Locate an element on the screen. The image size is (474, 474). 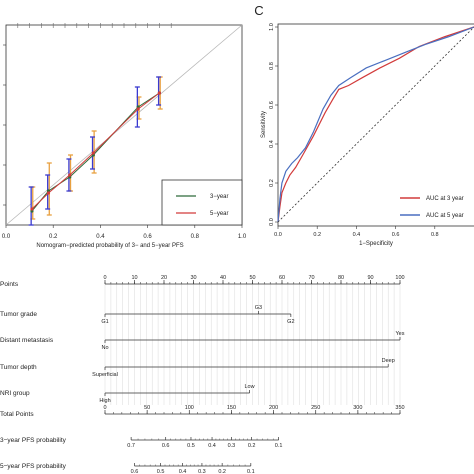
legend-label: AUC at 5 year is located at coordinates (445, 216).